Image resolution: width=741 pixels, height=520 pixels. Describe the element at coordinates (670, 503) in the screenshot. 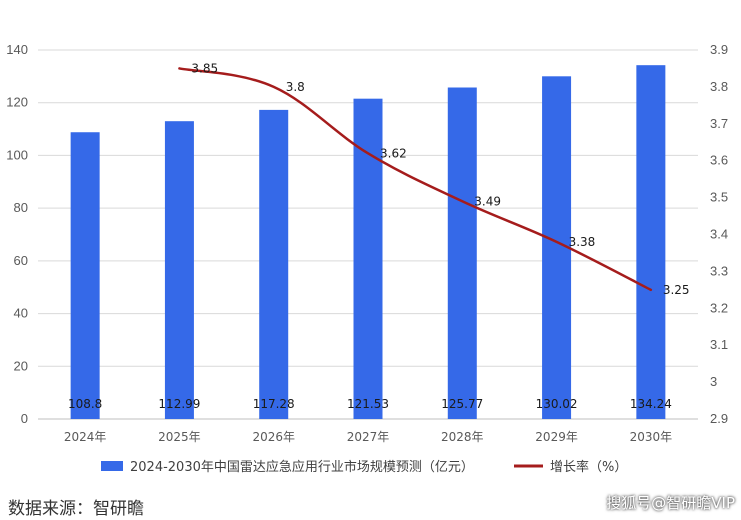

I see `watermark: 搜狐号@智研瞻VIP` at that location.